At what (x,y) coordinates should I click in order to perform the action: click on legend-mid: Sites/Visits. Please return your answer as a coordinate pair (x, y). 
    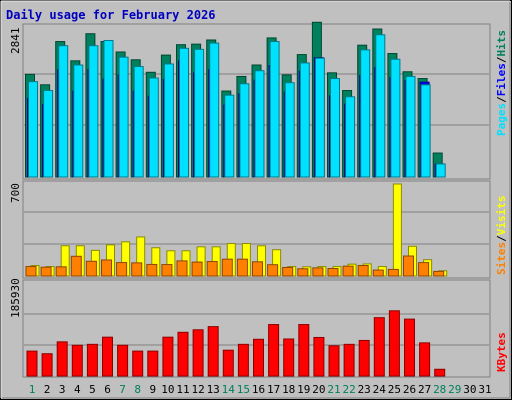
    Looking at the image, I should click on (501, 236).